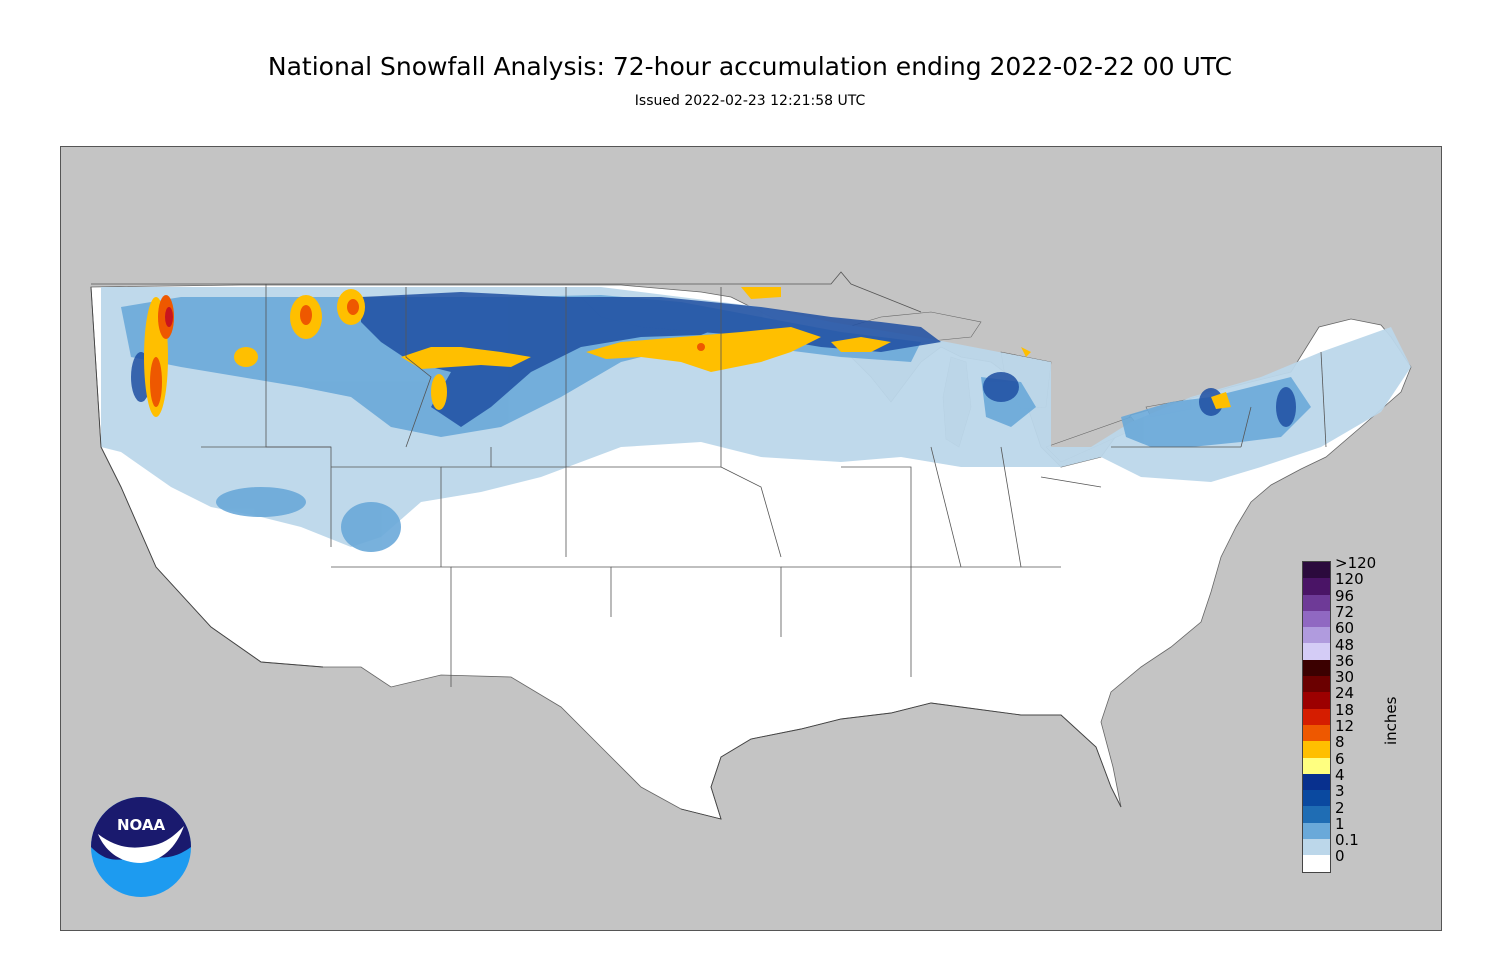 Image resolution: width=1500 pixels, height=978 pixels. I want to click on legend-tick-label: 48, so click(1345, 644).